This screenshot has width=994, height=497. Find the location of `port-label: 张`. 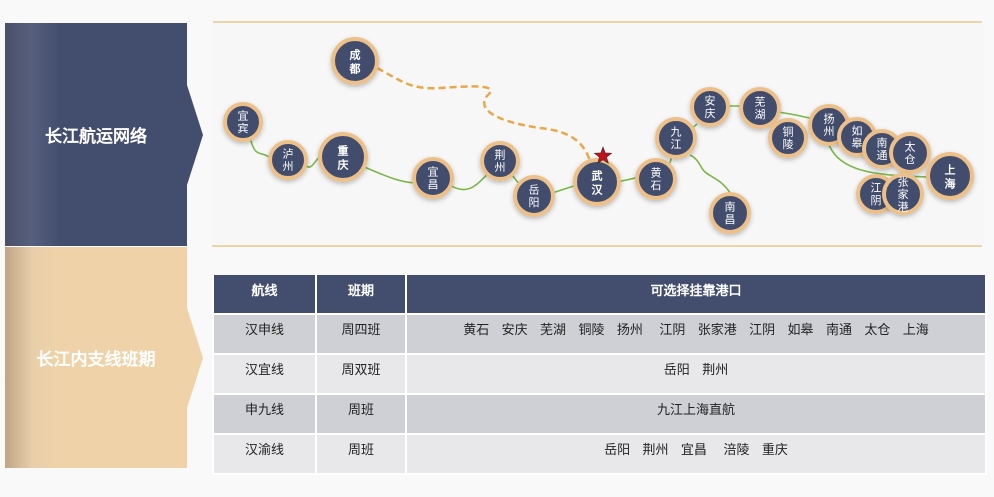

port-label: 张 is located at coordinates (903, 181).